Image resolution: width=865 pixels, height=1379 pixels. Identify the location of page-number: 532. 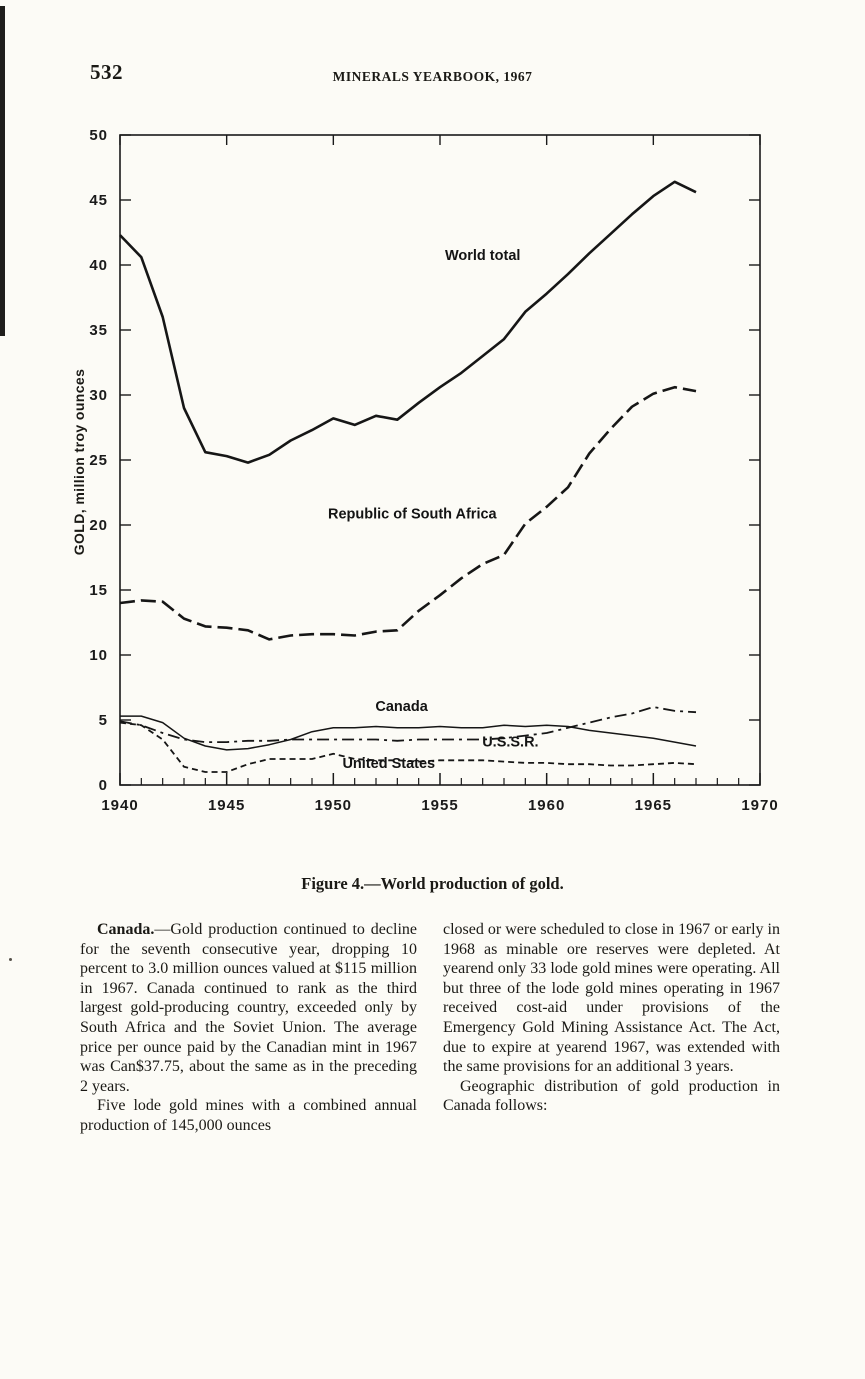
(106, 72).